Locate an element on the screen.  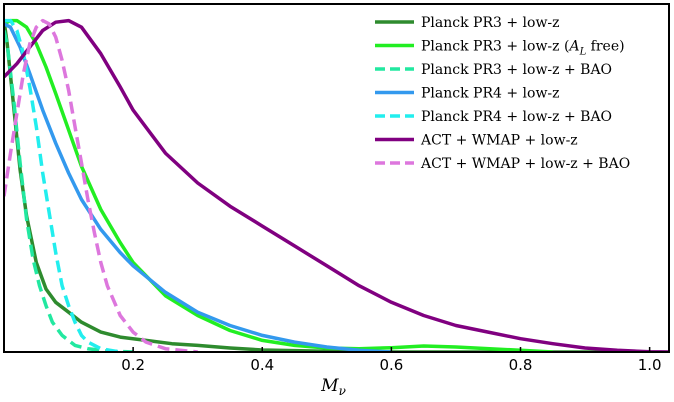
x-tick-label: 0.2 is located at coordinates (133, 365).